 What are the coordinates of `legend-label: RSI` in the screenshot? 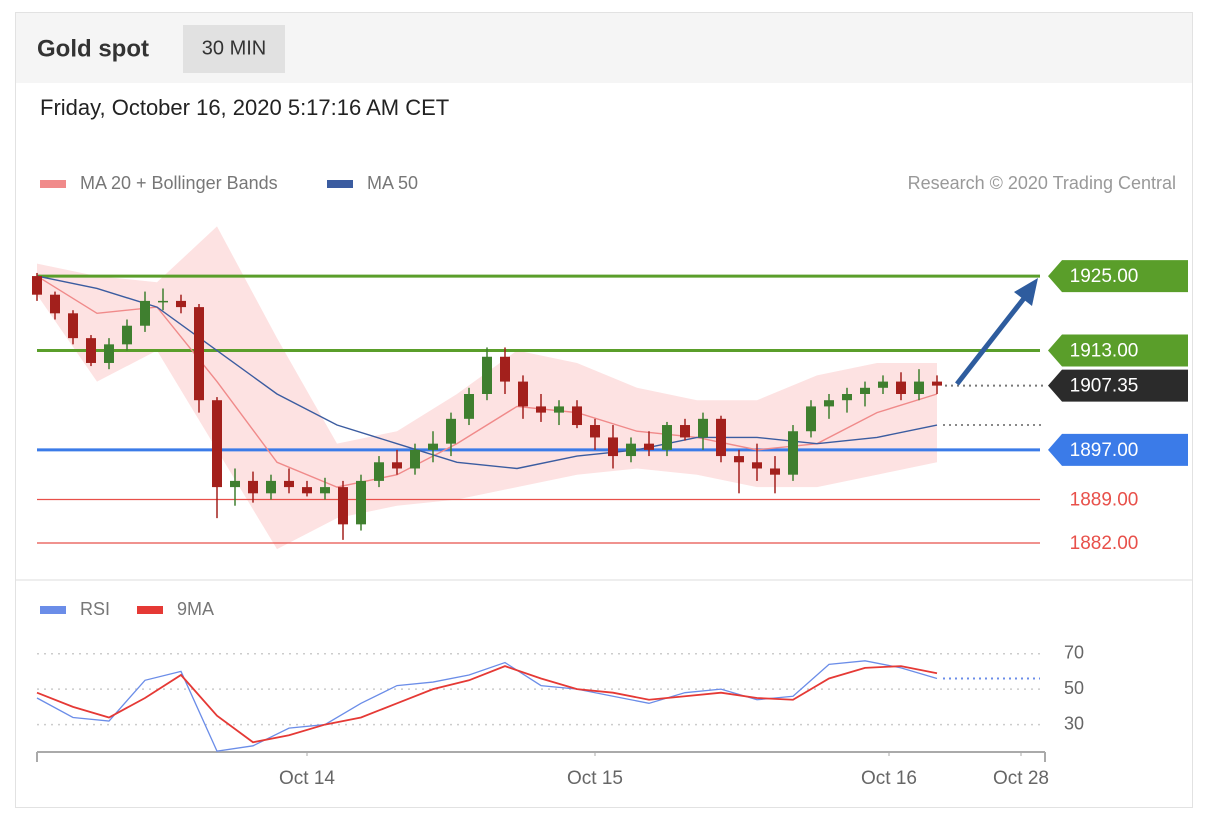 It's located at (95, 609).